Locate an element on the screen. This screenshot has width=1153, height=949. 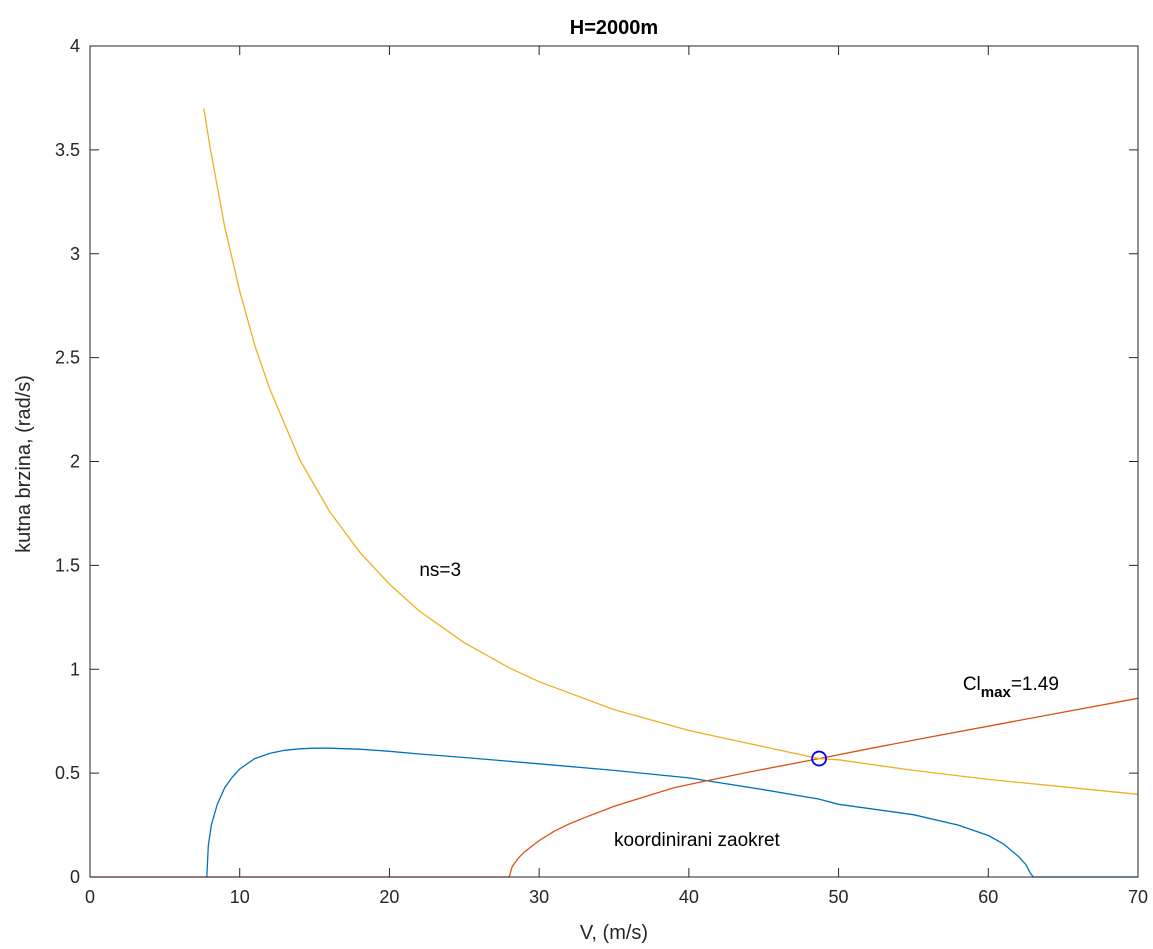
y-tick-label: 0 is located at coordinates (75, 877).